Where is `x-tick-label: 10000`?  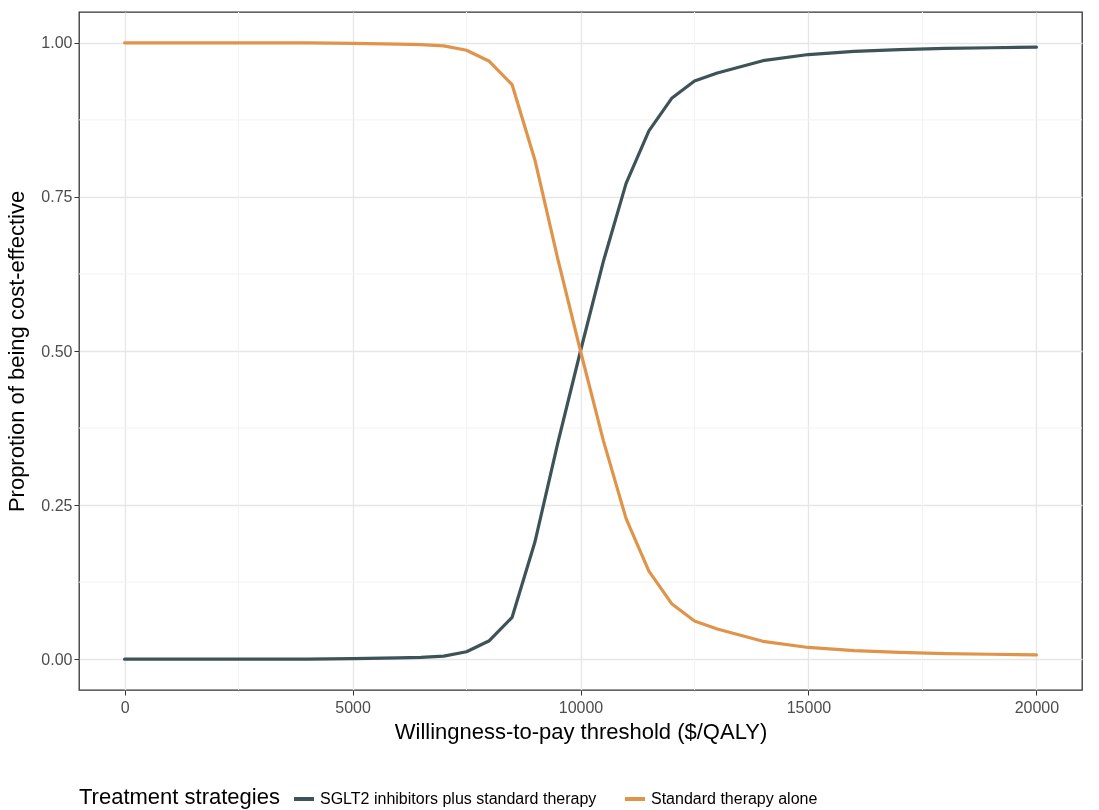 x-tick-label: 10000 is located at coordinates (581, 707).